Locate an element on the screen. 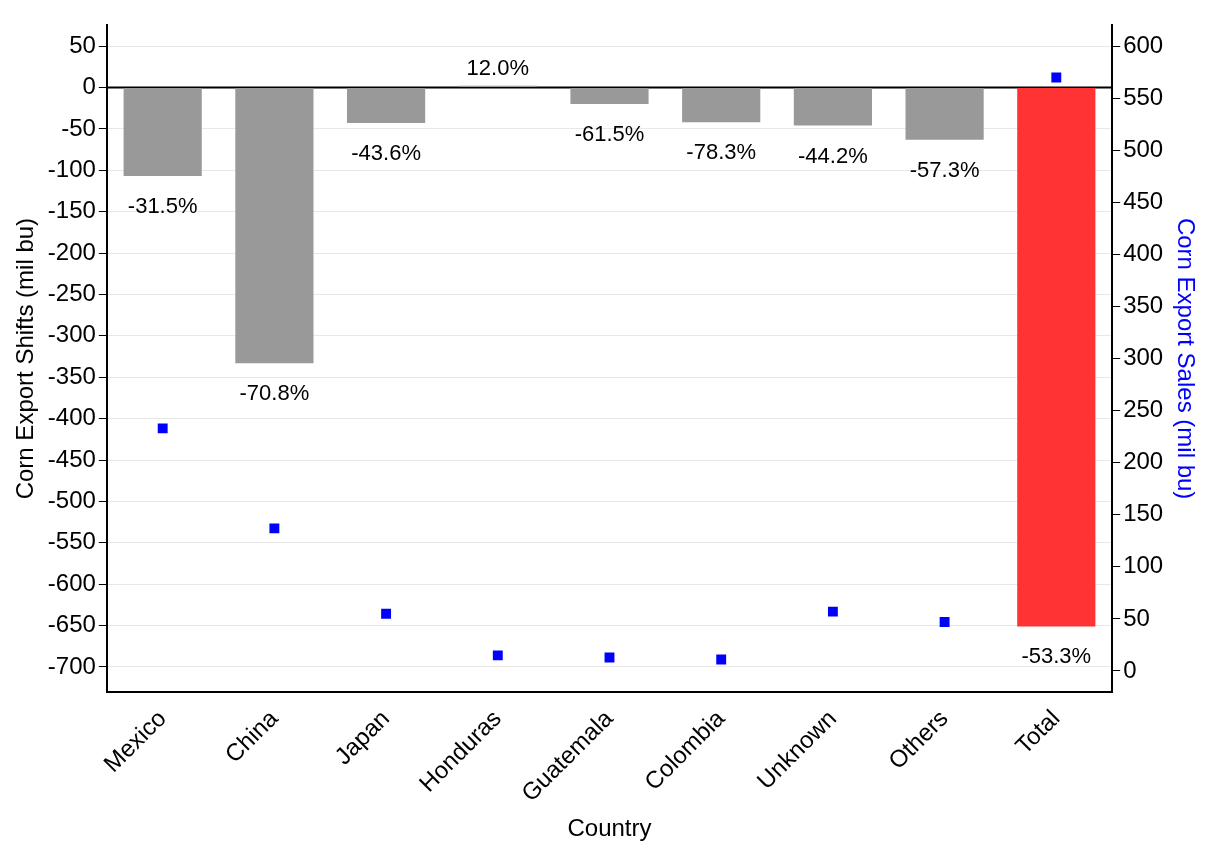 Image resolution: width=1219 pixels, height=860 pixels. annotation: -44.2% is located at coordinates (833, 155).